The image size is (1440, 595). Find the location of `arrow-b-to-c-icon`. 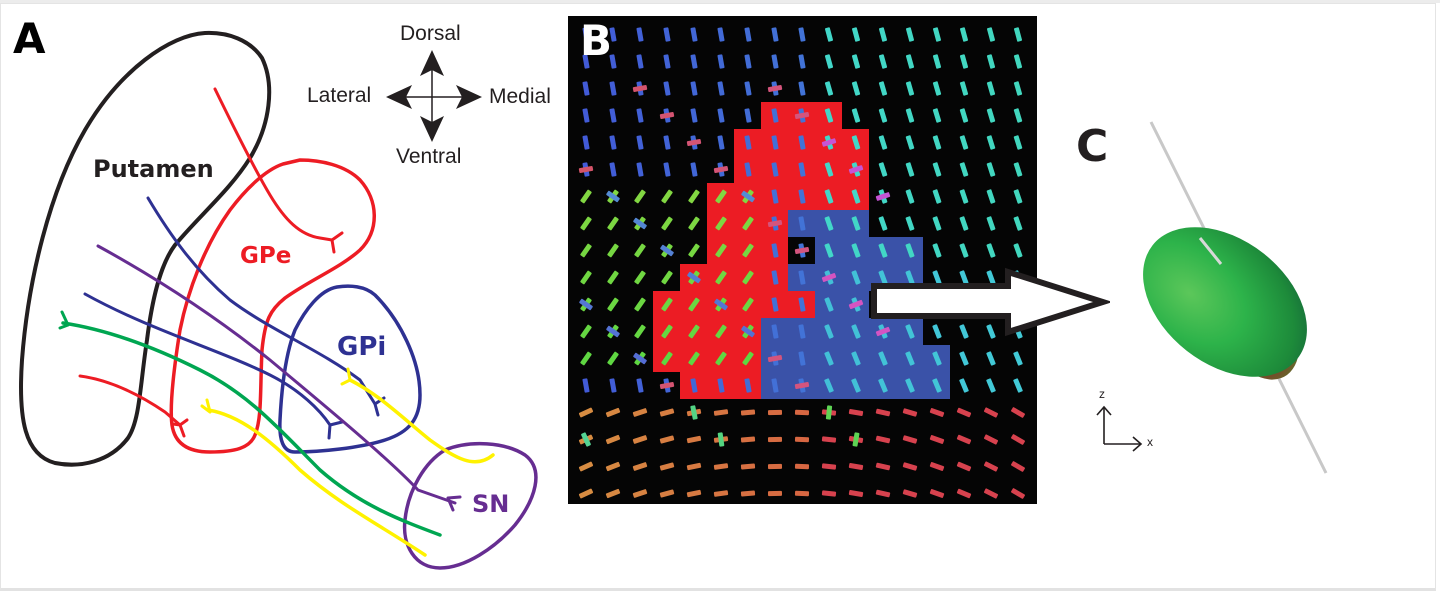

arrow-b-to-c-icon is located at coordinates (990, 302).